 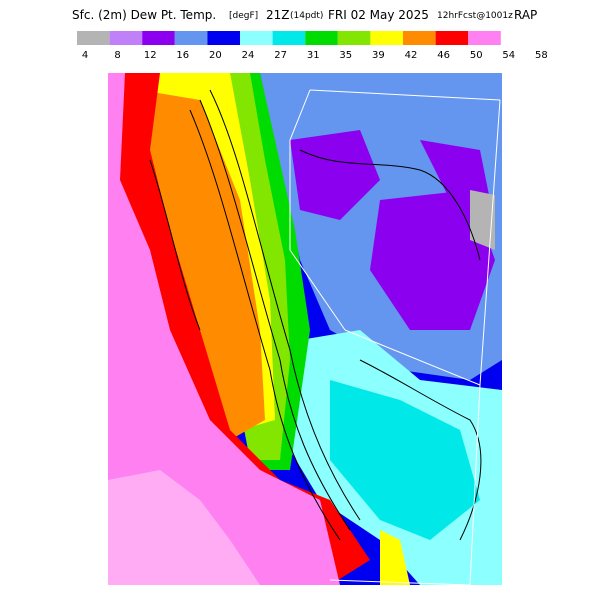 I want to click on color-label: 27, so click(x=280, y=55).